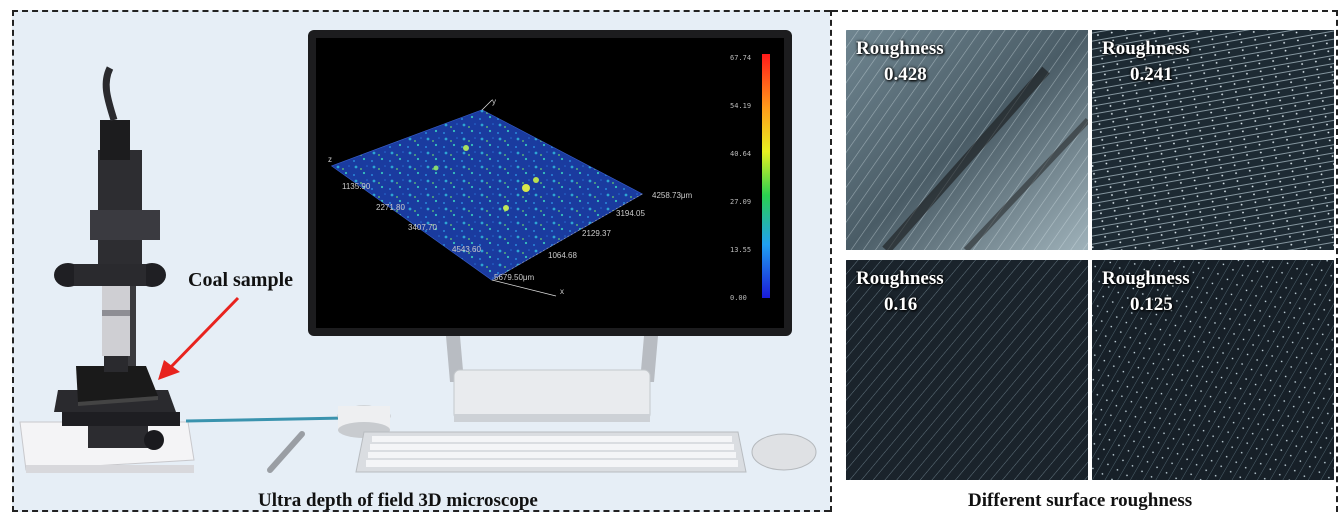 This screenshot has width=1340, height=515. What do you see at coordinates (330, 159) in the screenshot?
I see `axis-z-label: z` at bounding box center [330, 159].